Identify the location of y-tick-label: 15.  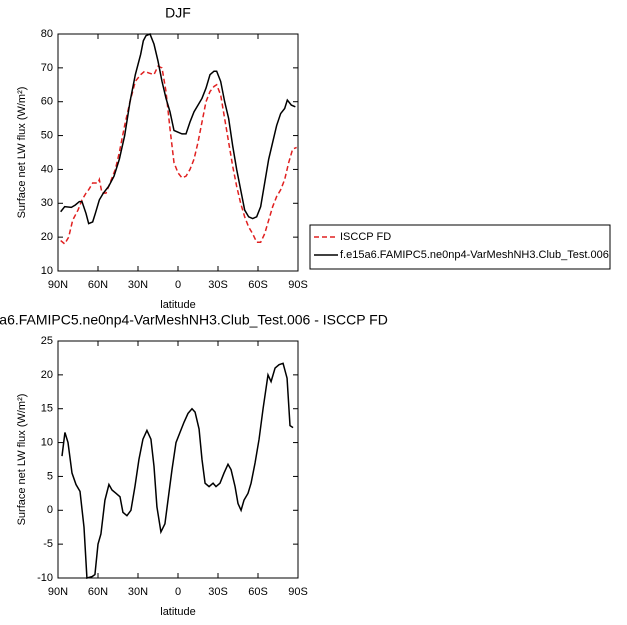
(47, 409).